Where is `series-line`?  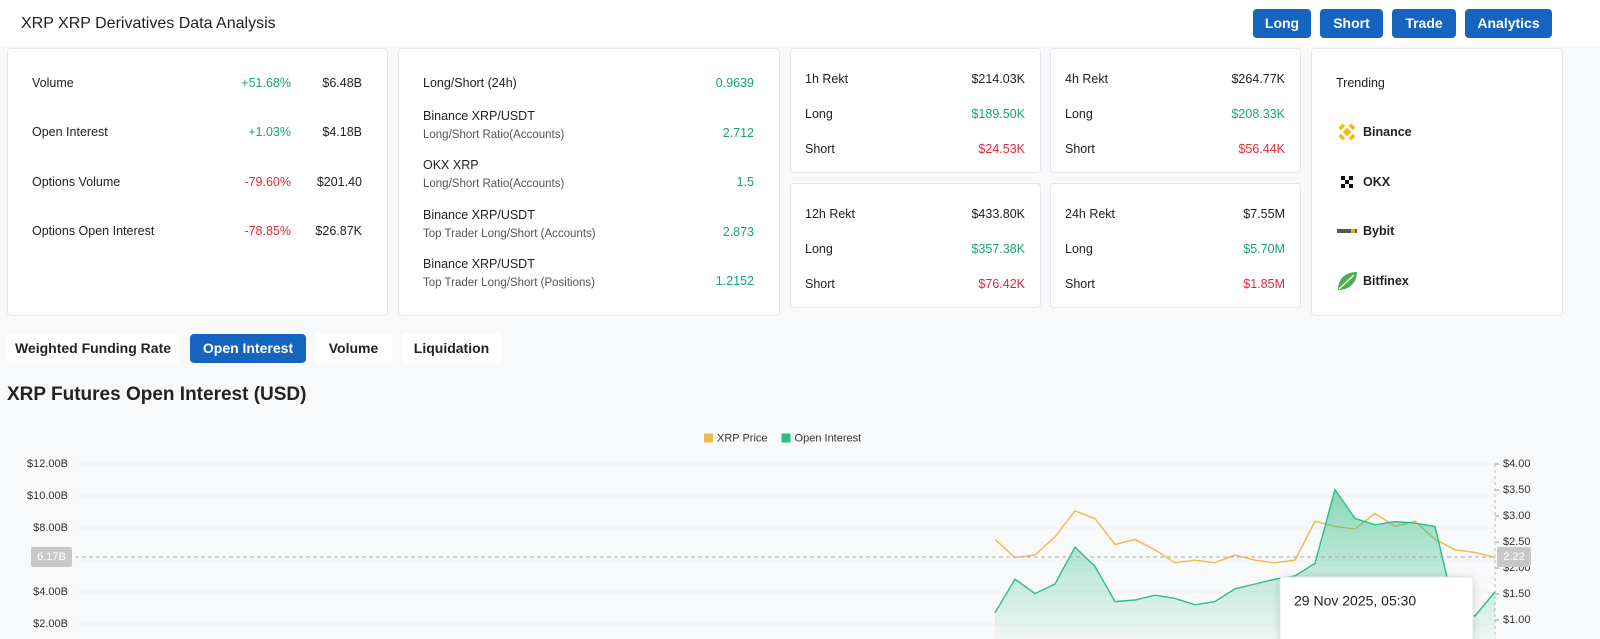 series-line is located at coordinates (1245, 536).